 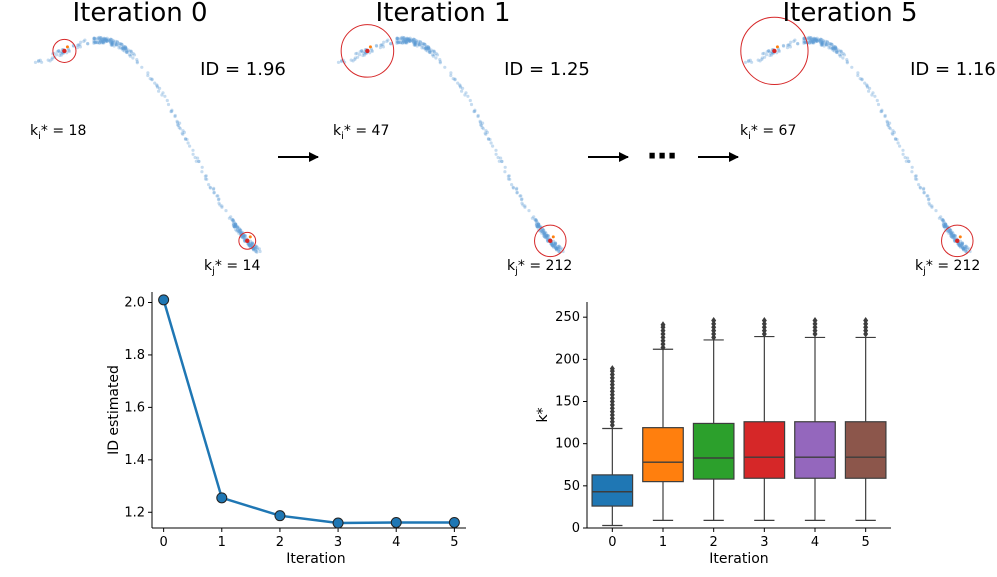 What do you see at coordinates (567, 359) in the screenshot?
I see `y-tick-label: 200` at bounding box center [567, 359].